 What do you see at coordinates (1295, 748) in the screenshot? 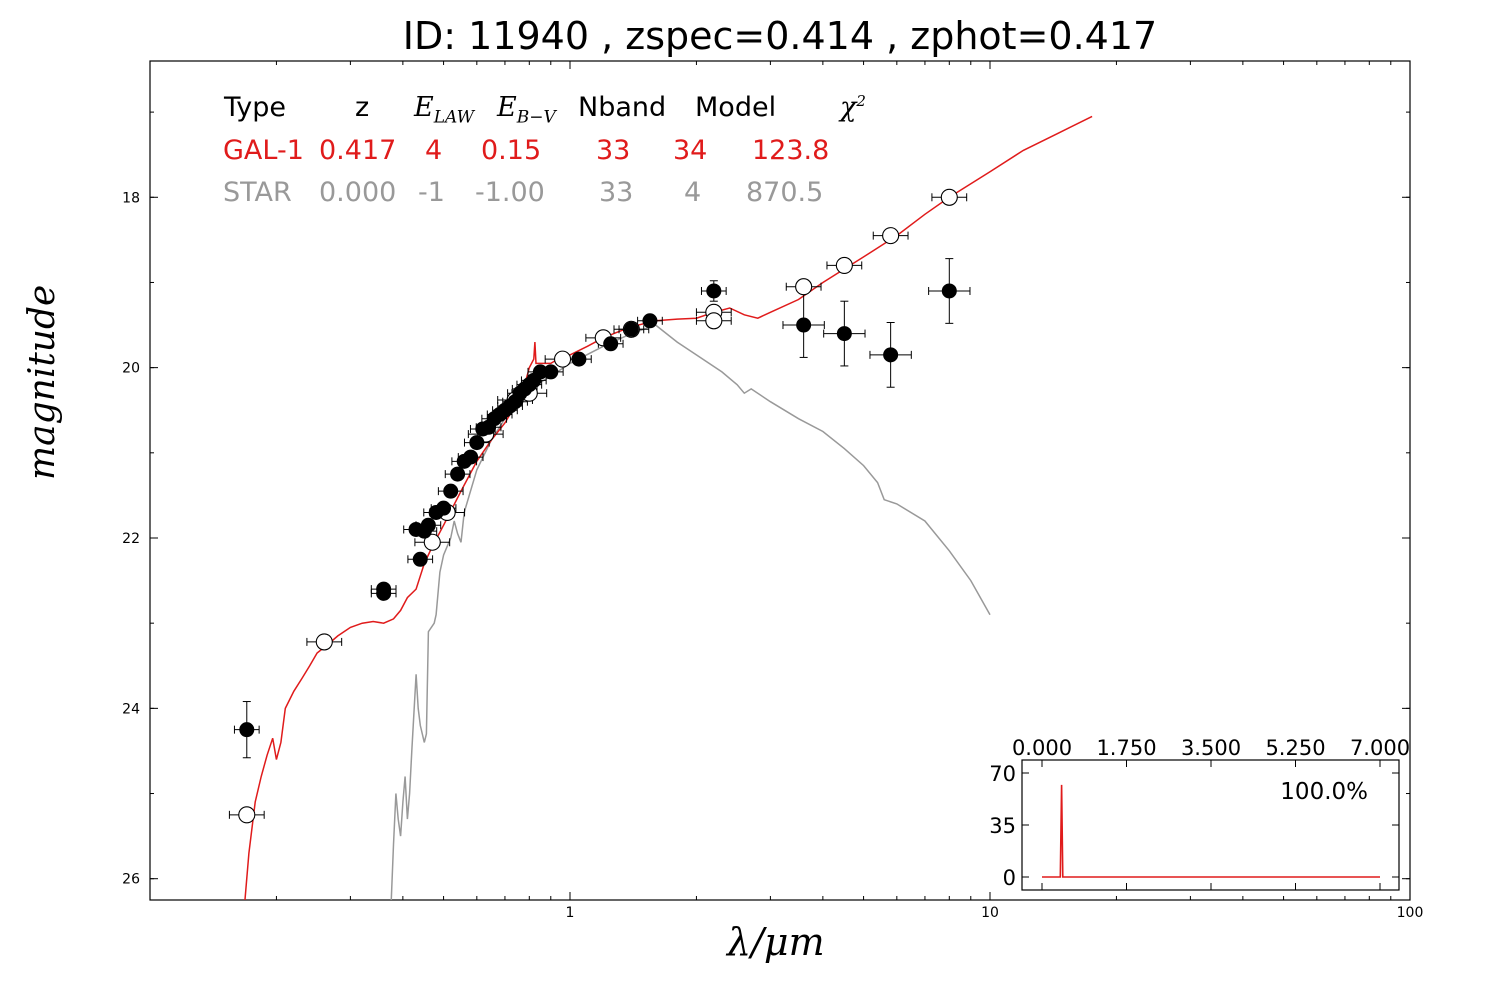
I see `inset-x-tick-label: 5.250` at bounding box center [1295, 748].